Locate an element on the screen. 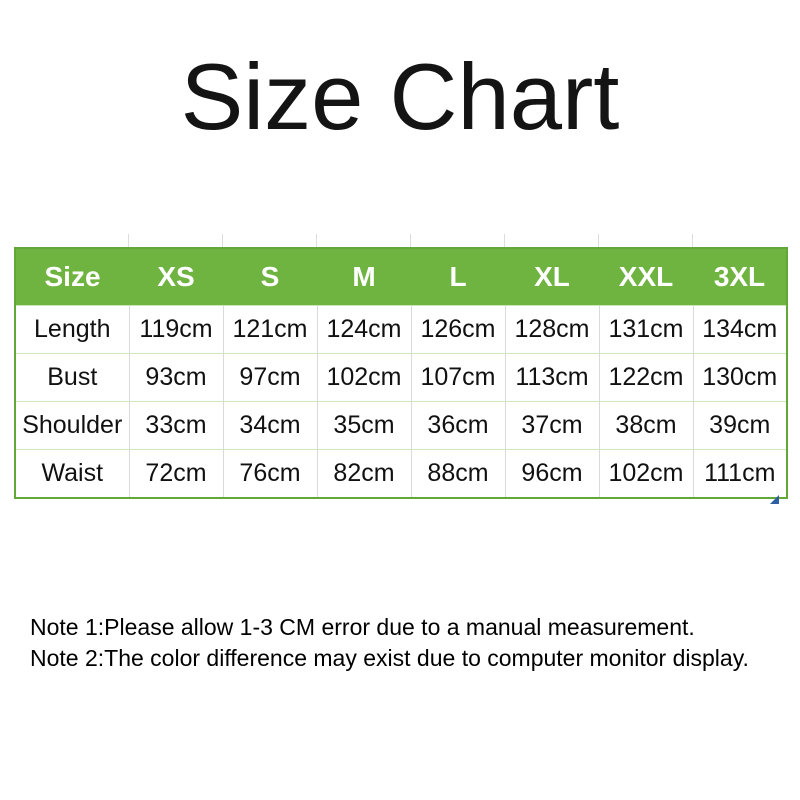  cell: 121cm is located at coordinates (269, 329).